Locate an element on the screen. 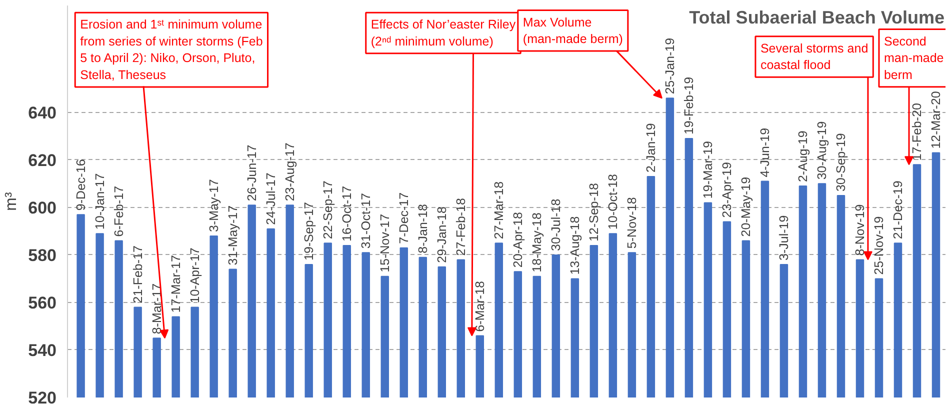  x-tick-label: 4-Jun-19 is located at coordinates (765, 153).